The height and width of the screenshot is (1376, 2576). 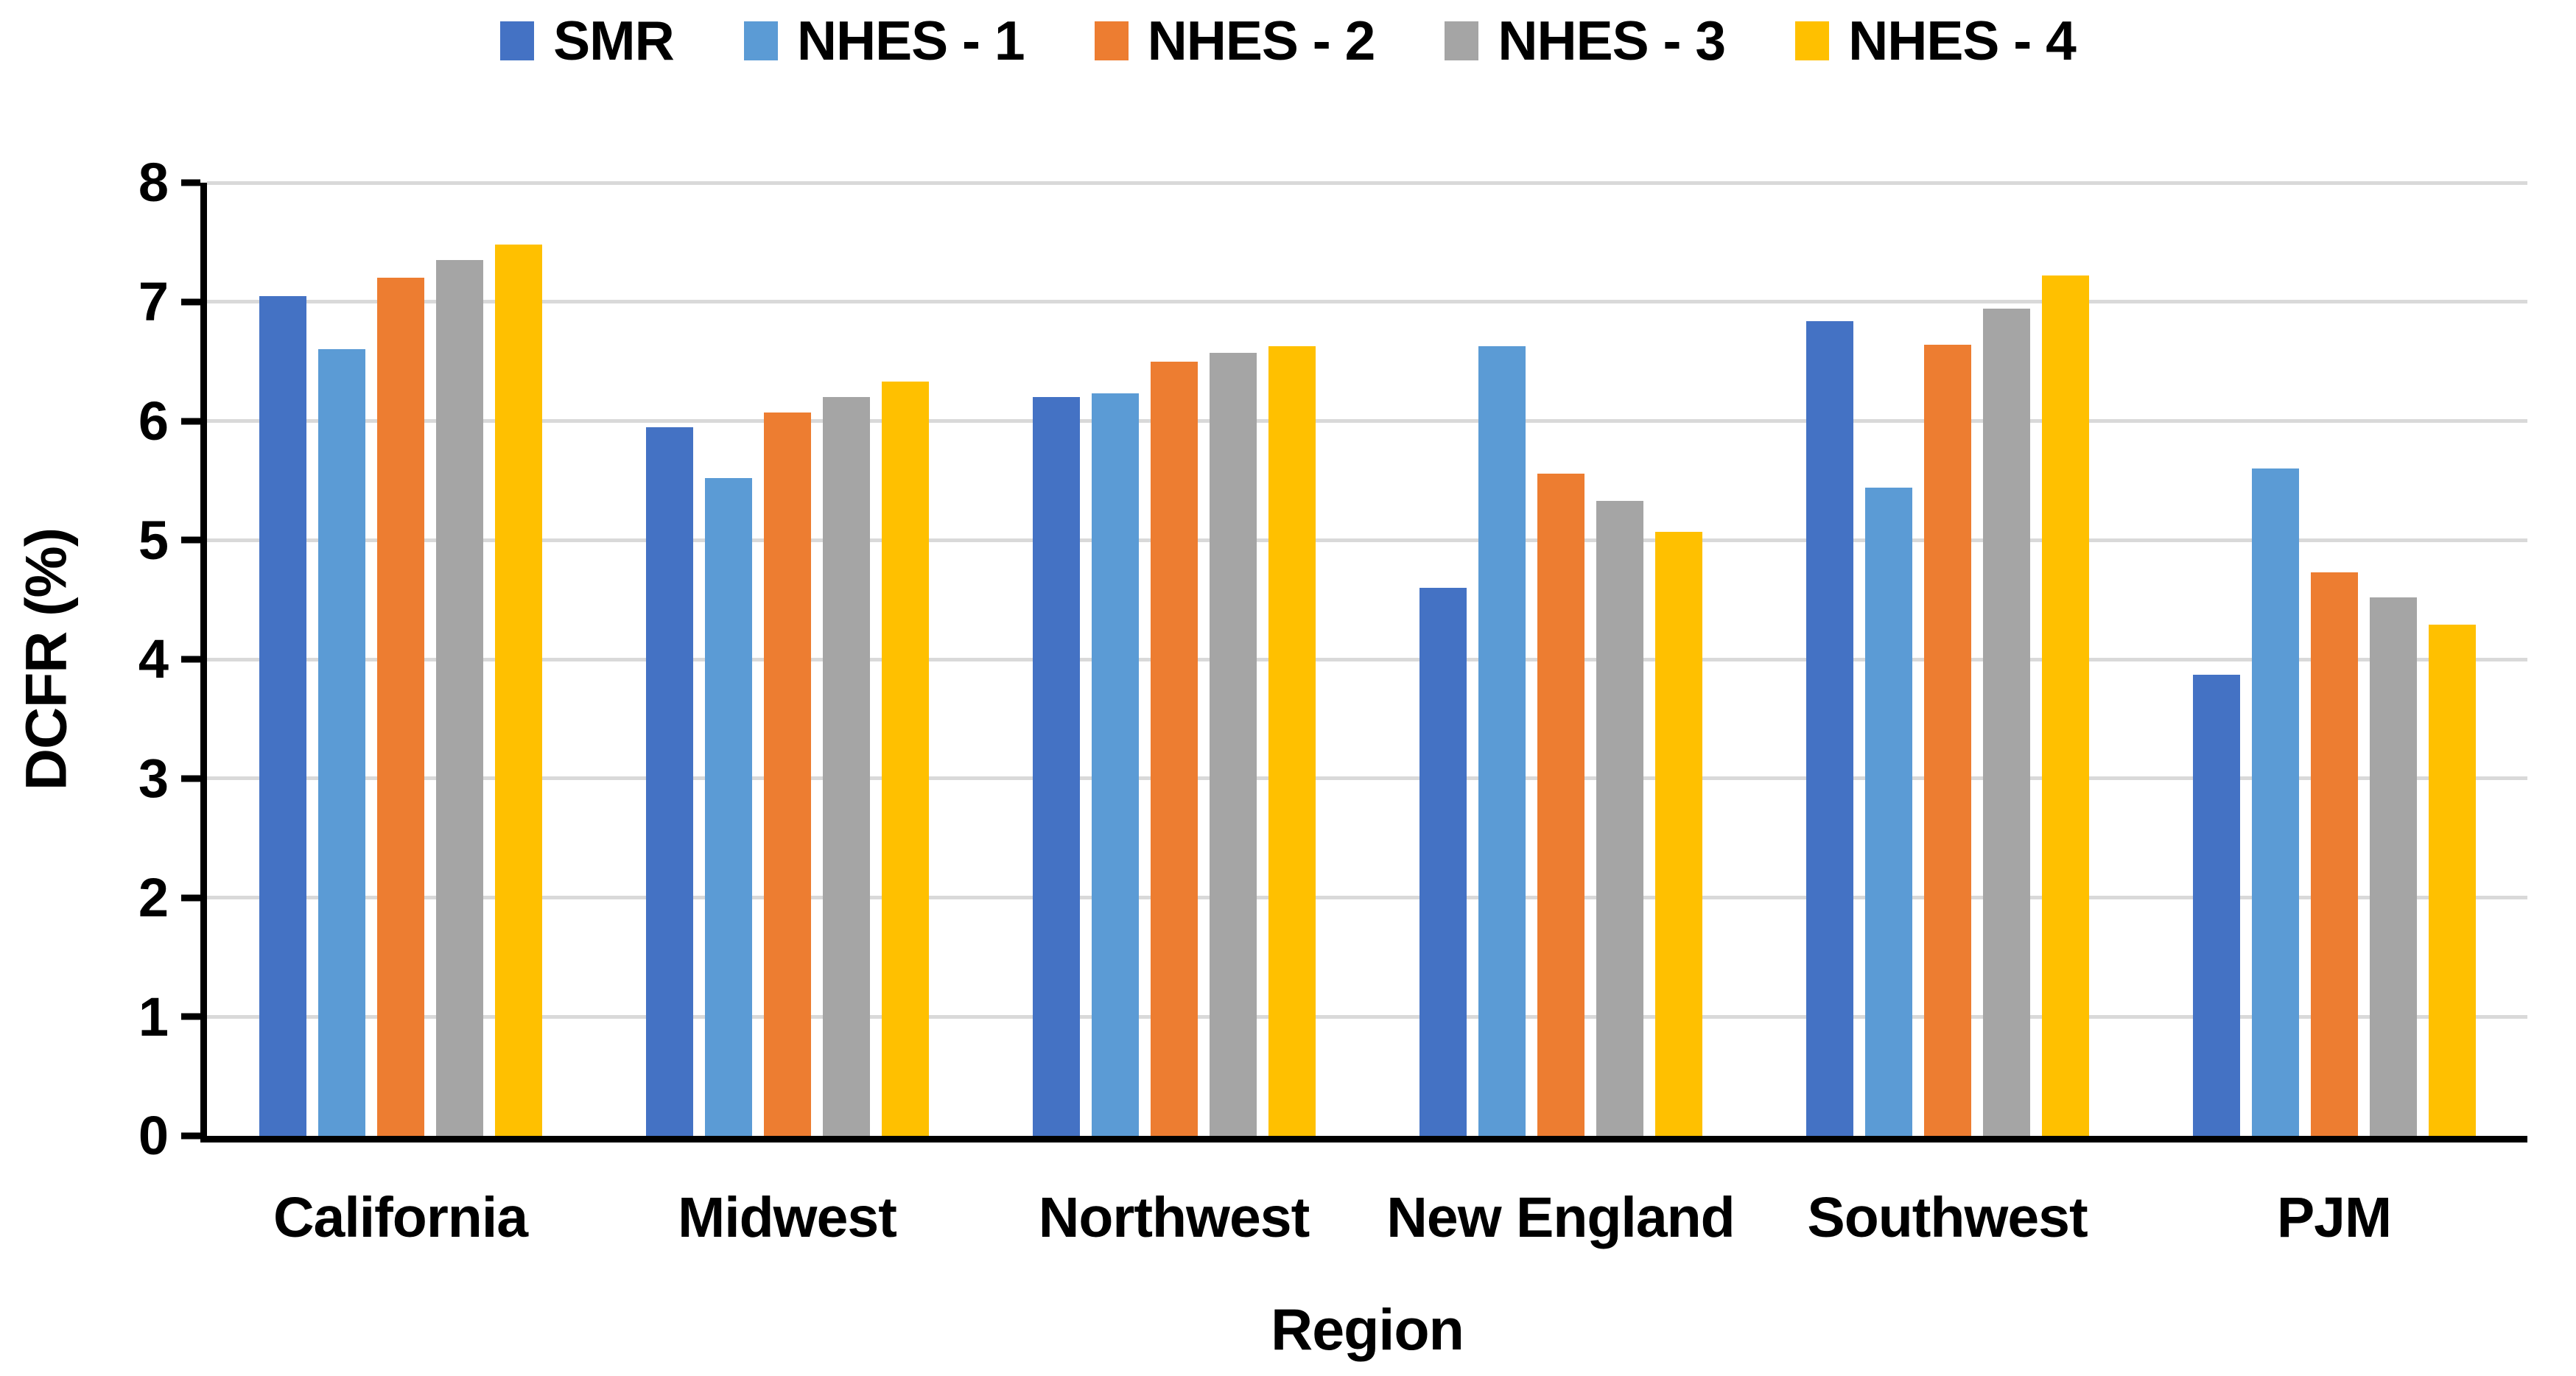 I want to click on x-label-midwest: Midwest, so click(x=787, y=1217).